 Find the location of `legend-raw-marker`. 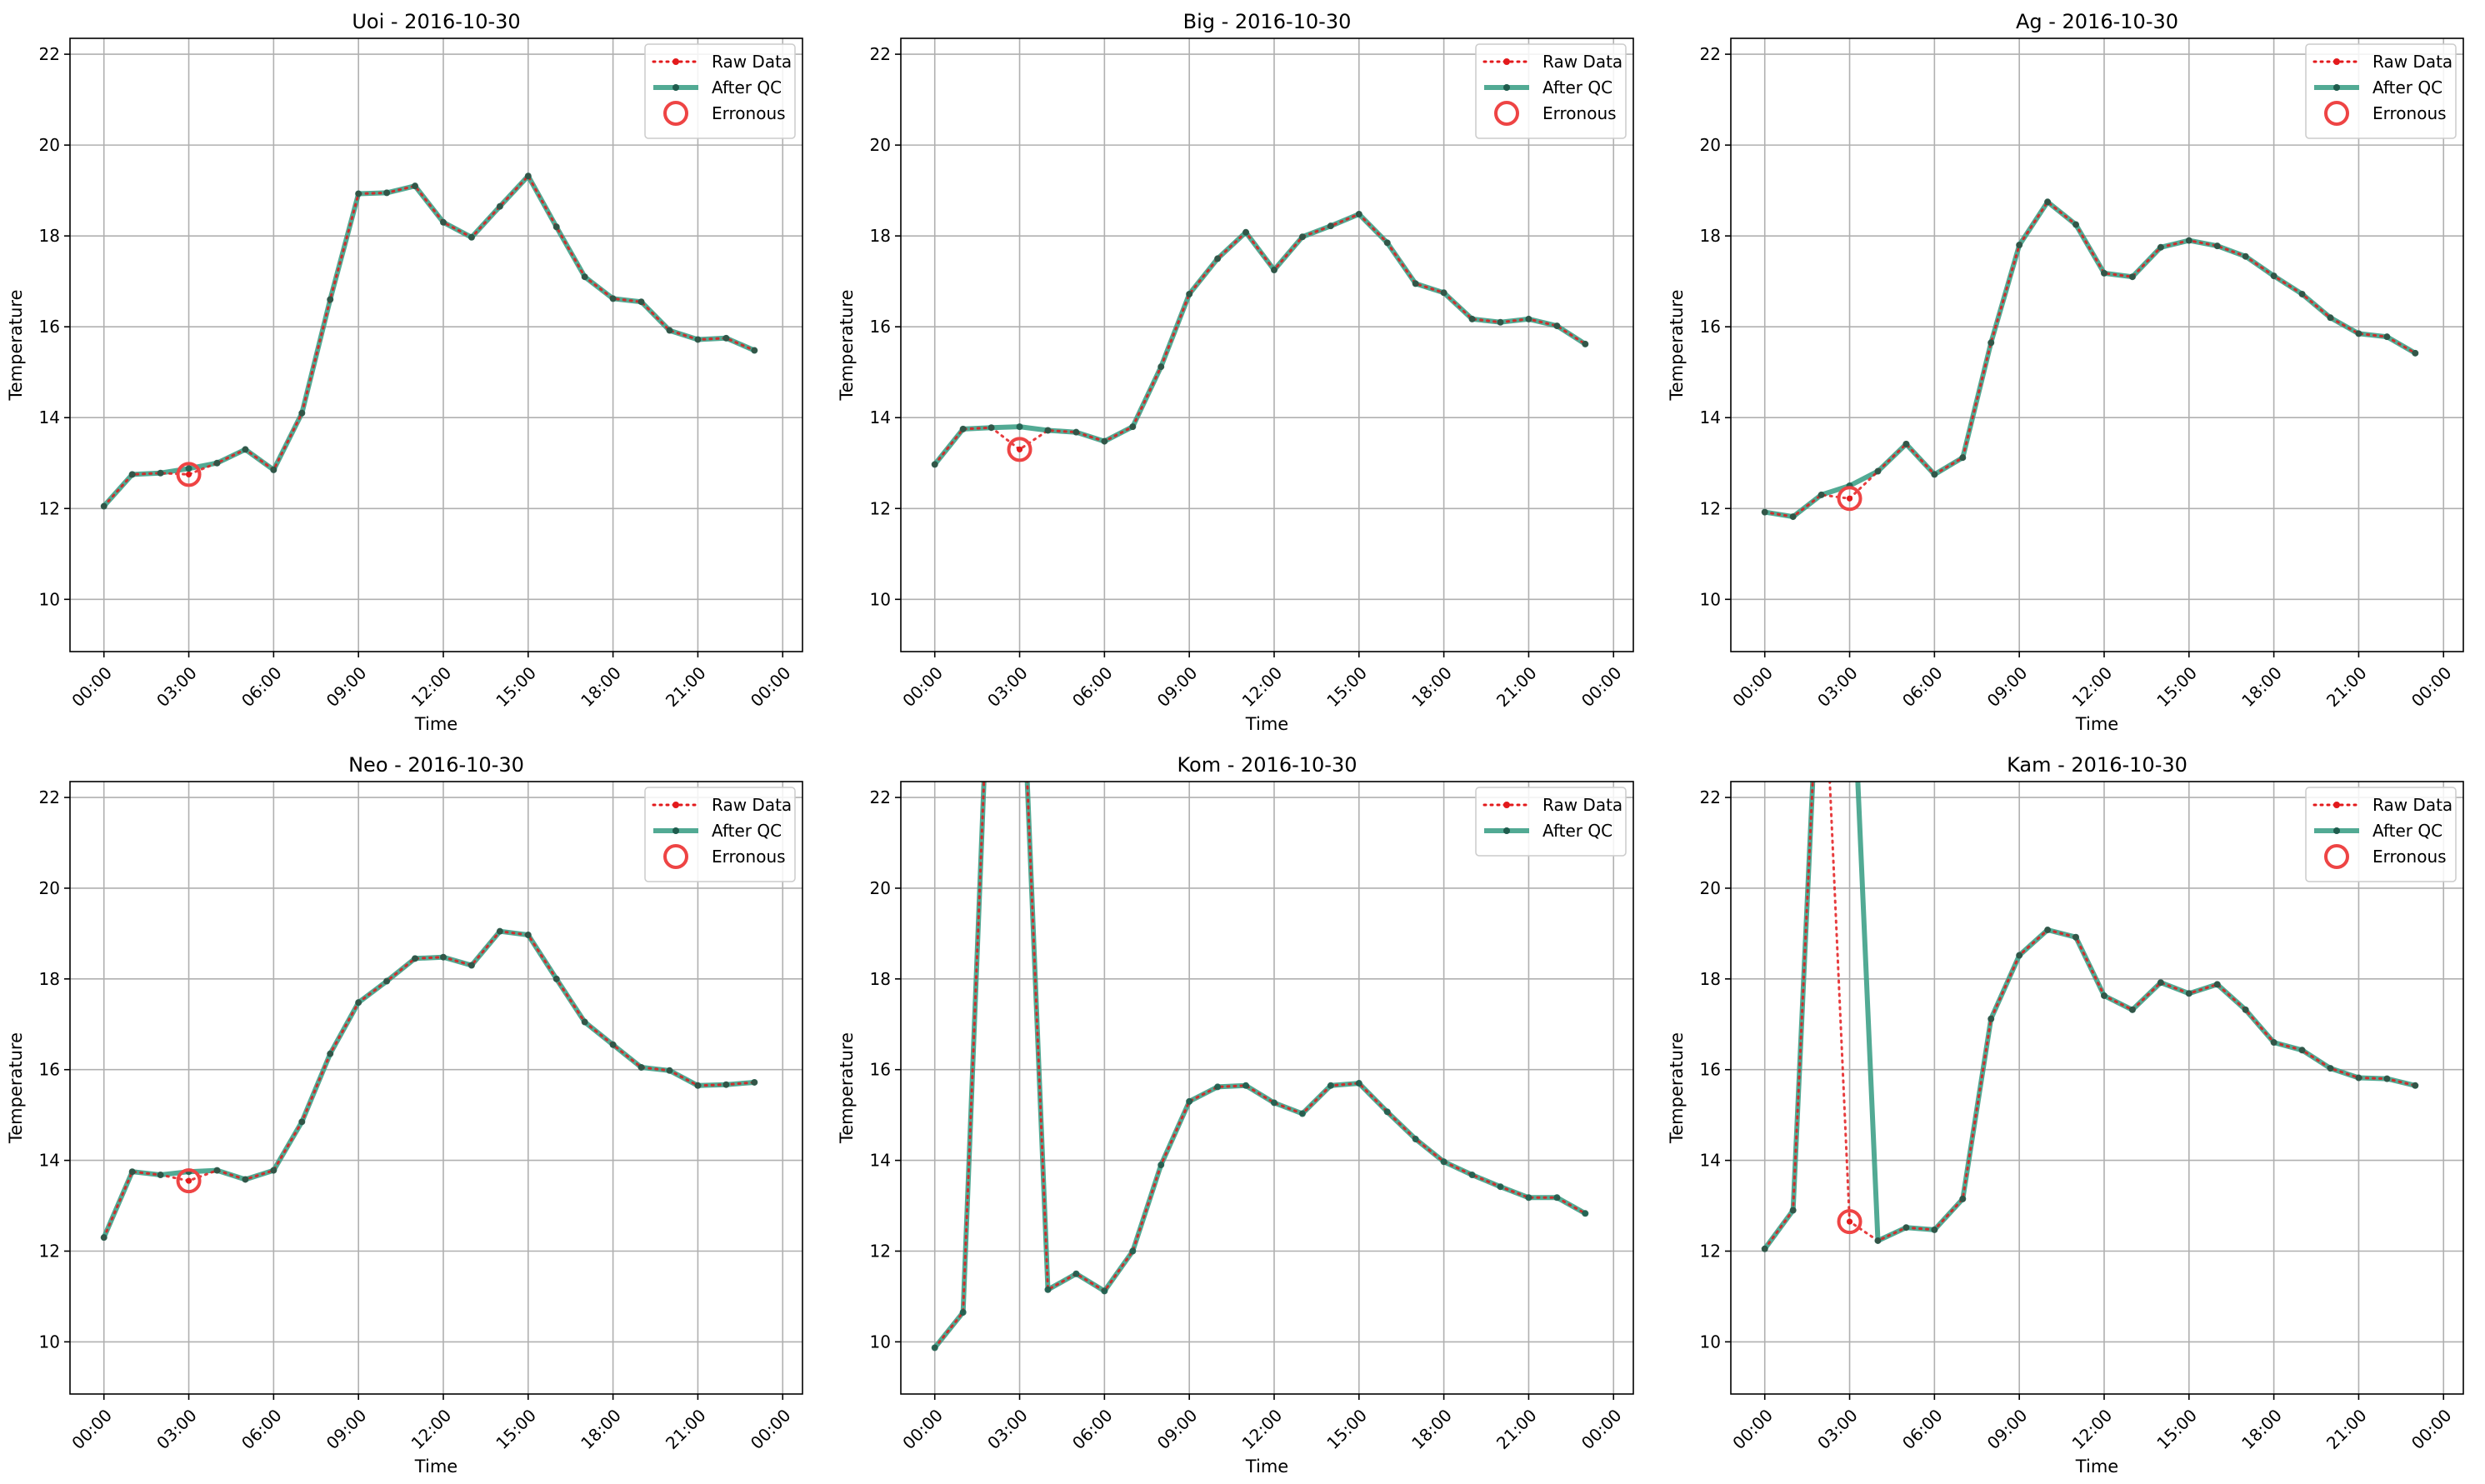

legend-raw-marker is located at coordinates (2336, 805).